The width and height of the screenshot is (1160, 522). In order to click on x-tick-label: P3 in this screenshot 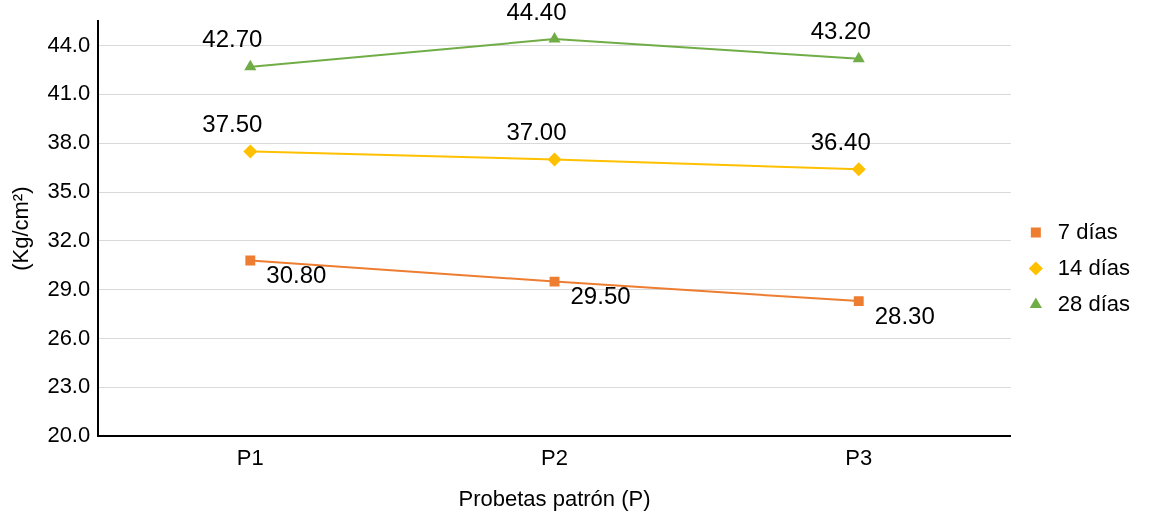, I will do `click(859, 458)`.